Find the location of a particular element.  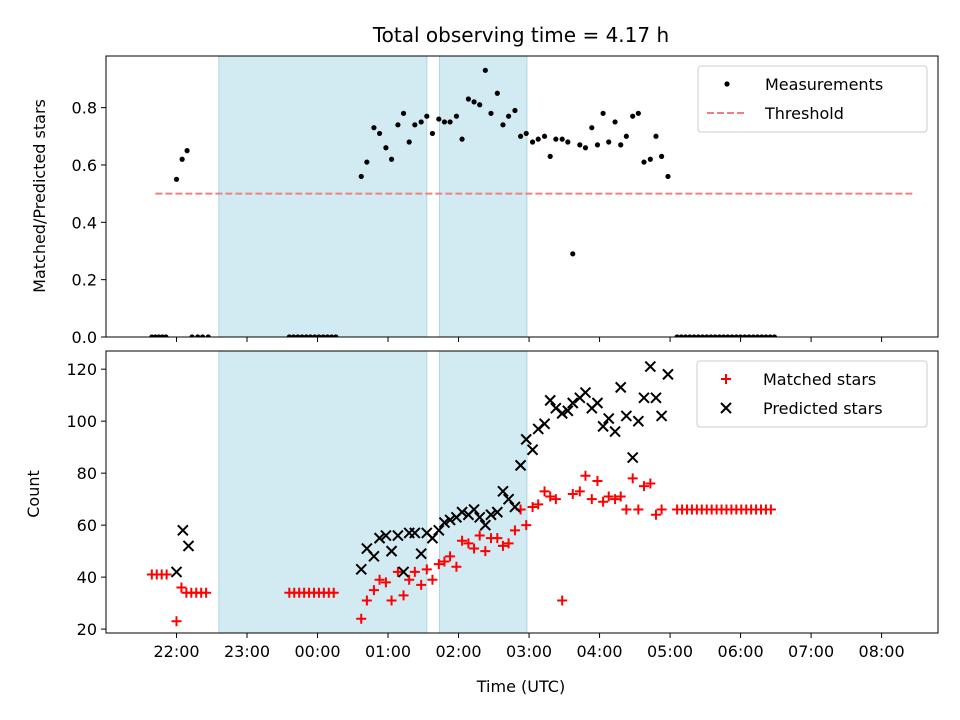

legend: Matched stars Predicted stars is located at coordinates (812, 394).